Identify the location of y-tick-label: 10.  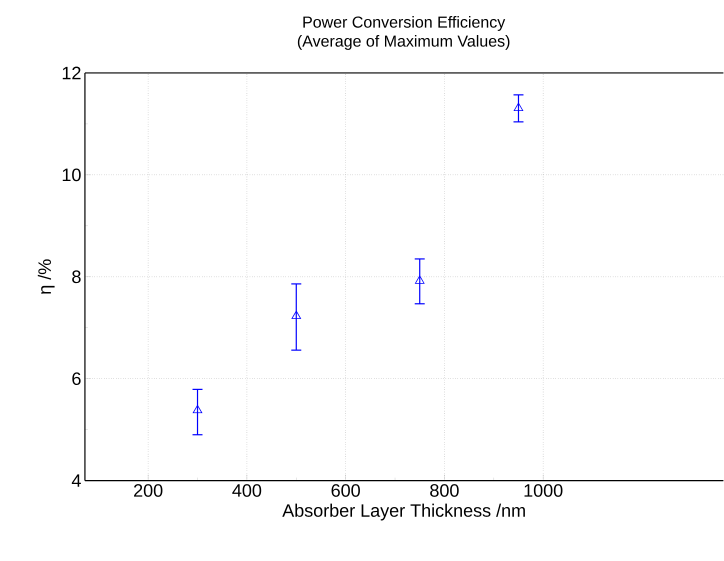
(71, 175).